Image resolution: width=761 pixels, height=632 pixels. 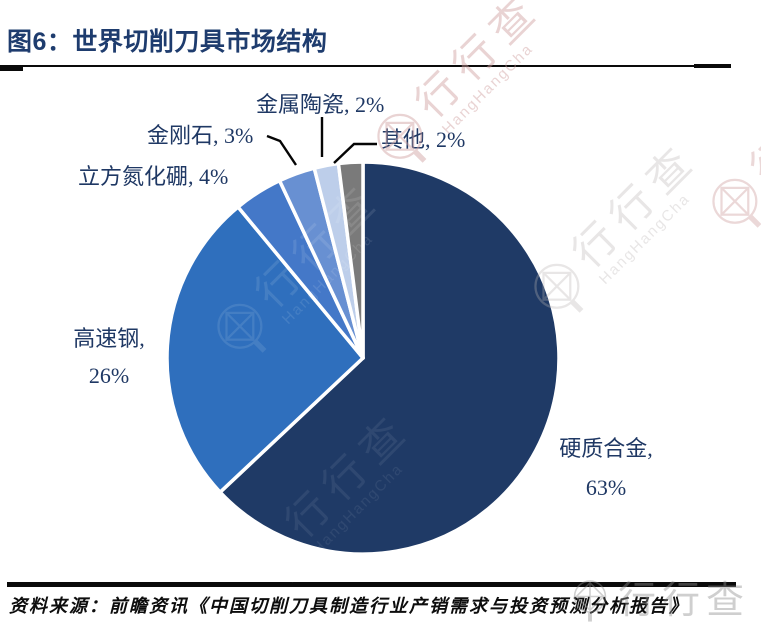 I want to click on pie-label-cermet: 金属陶瓷, 2%, so click(x=320, y=104).